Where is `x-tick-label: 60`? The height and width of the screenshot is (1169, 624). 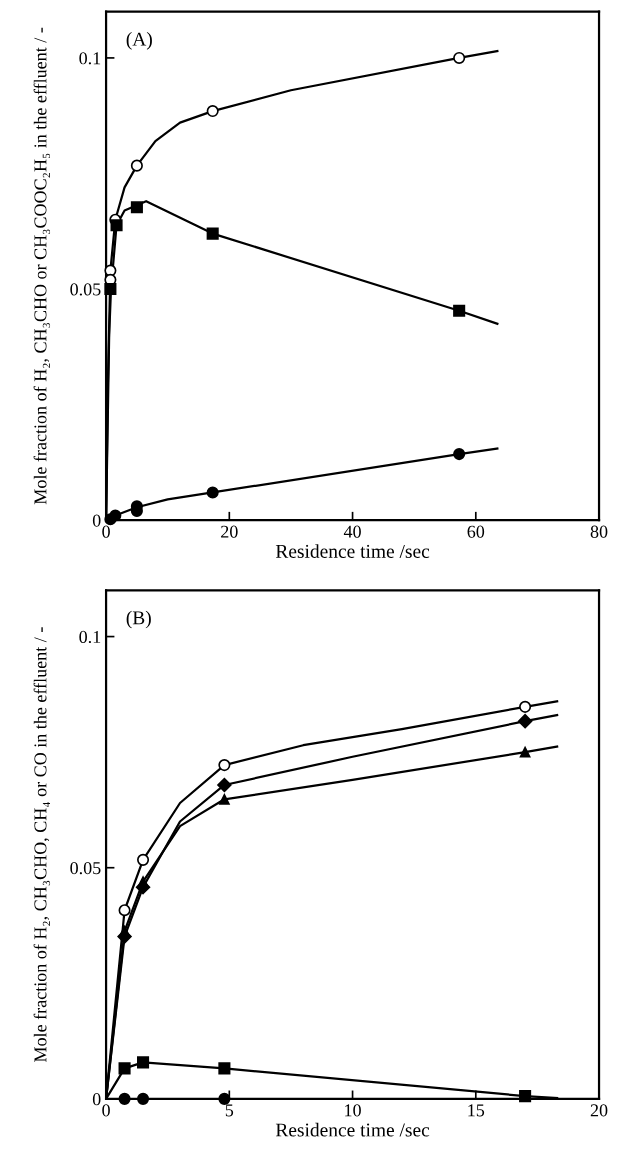
x-tick-label: 60 is located at coordinates (476, 531).